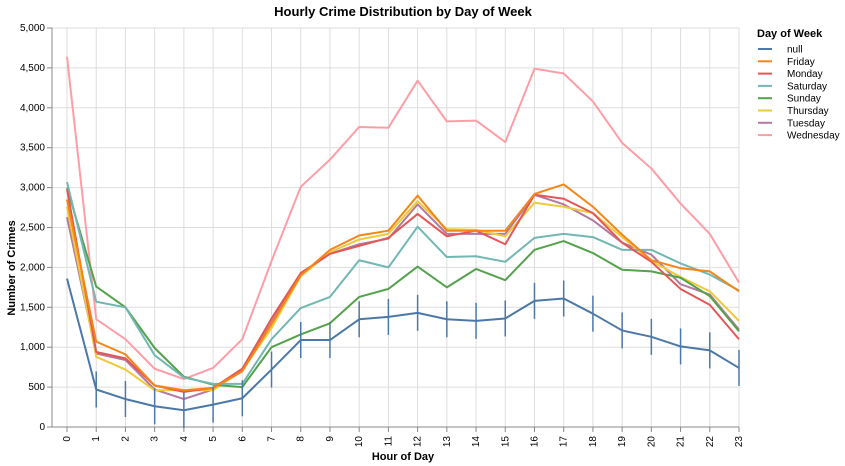  Describe the element at coordinates (418, 442) in the screenshot. I see `x-tick-label: 12` at that location.